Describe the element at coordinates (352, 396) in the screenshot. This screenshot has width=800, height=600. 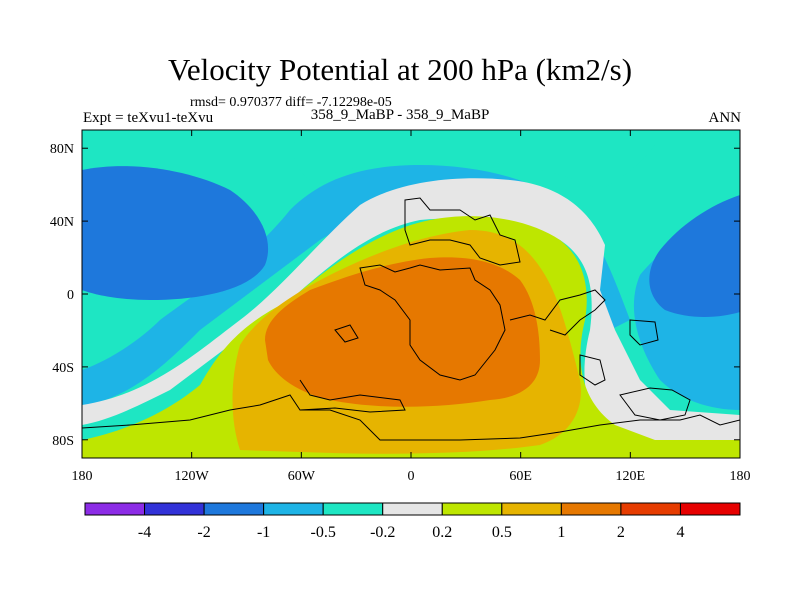
I see `coastline-south-america` at that location.